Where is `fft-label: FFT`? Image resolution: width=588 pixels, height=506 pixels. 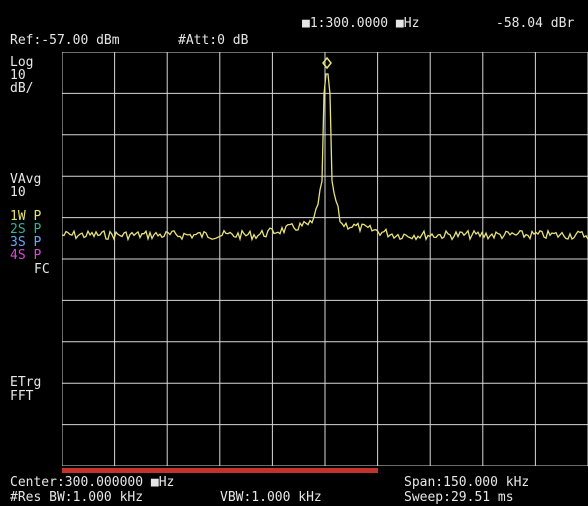 fft-label: FFT is located at coordinates (22, 396).